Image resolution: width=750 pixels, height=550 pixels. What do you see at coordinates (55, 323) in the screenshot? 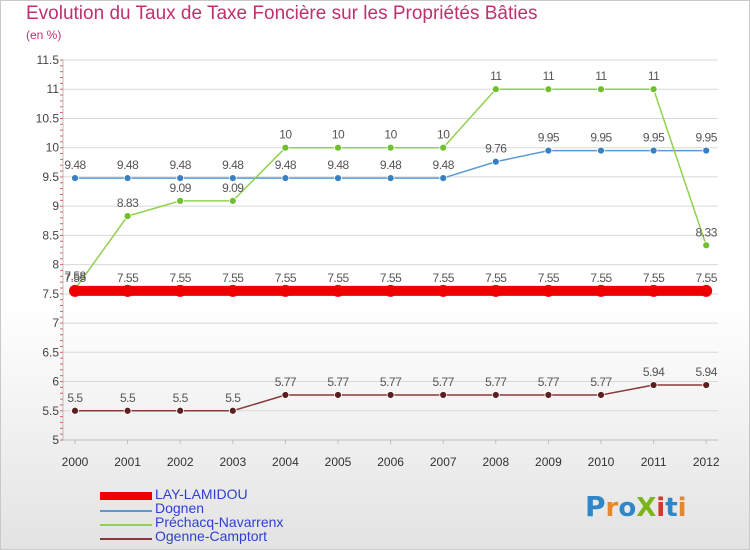
I see `y-tick-label: 7` at bounding box center [55, 323].